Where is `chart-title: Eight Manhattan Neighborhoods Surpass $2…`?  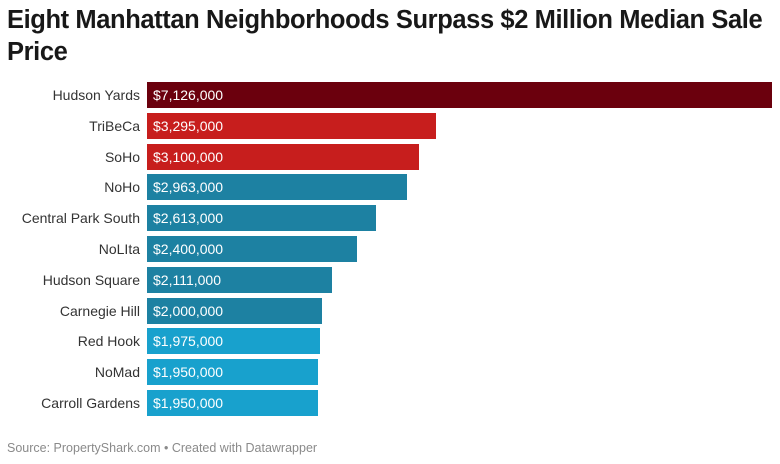
chart-title: Eight Manhattan Neighborhoods Surpass $2… is located at coordinates (385, 36).